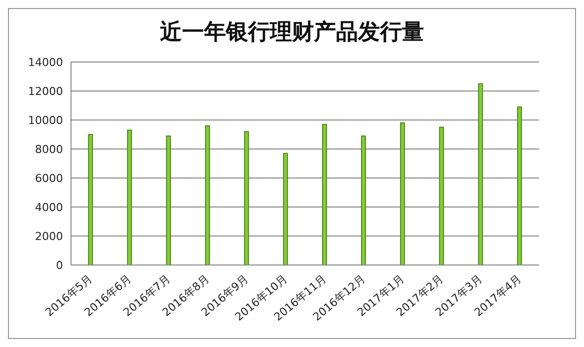  Describe the element at coordinates (45, 91) in the screenshot. I see `y-tick-label: 12000` at that location.